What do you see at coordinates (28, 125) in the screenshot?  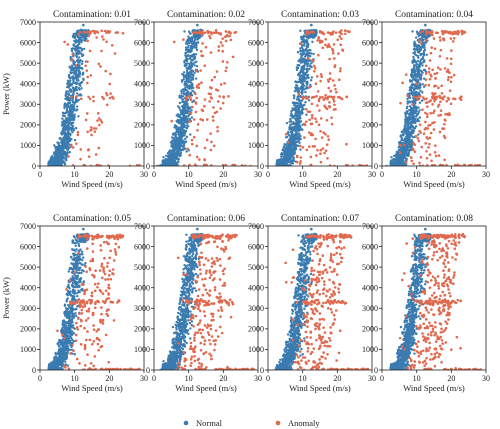 I see `y-tick-label: 2000` at bounding box center [28, 125].